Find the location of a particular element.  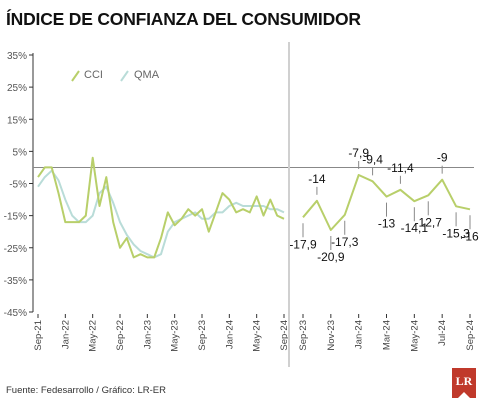

data-label: -17,3 is located at coordinates (345, 242).